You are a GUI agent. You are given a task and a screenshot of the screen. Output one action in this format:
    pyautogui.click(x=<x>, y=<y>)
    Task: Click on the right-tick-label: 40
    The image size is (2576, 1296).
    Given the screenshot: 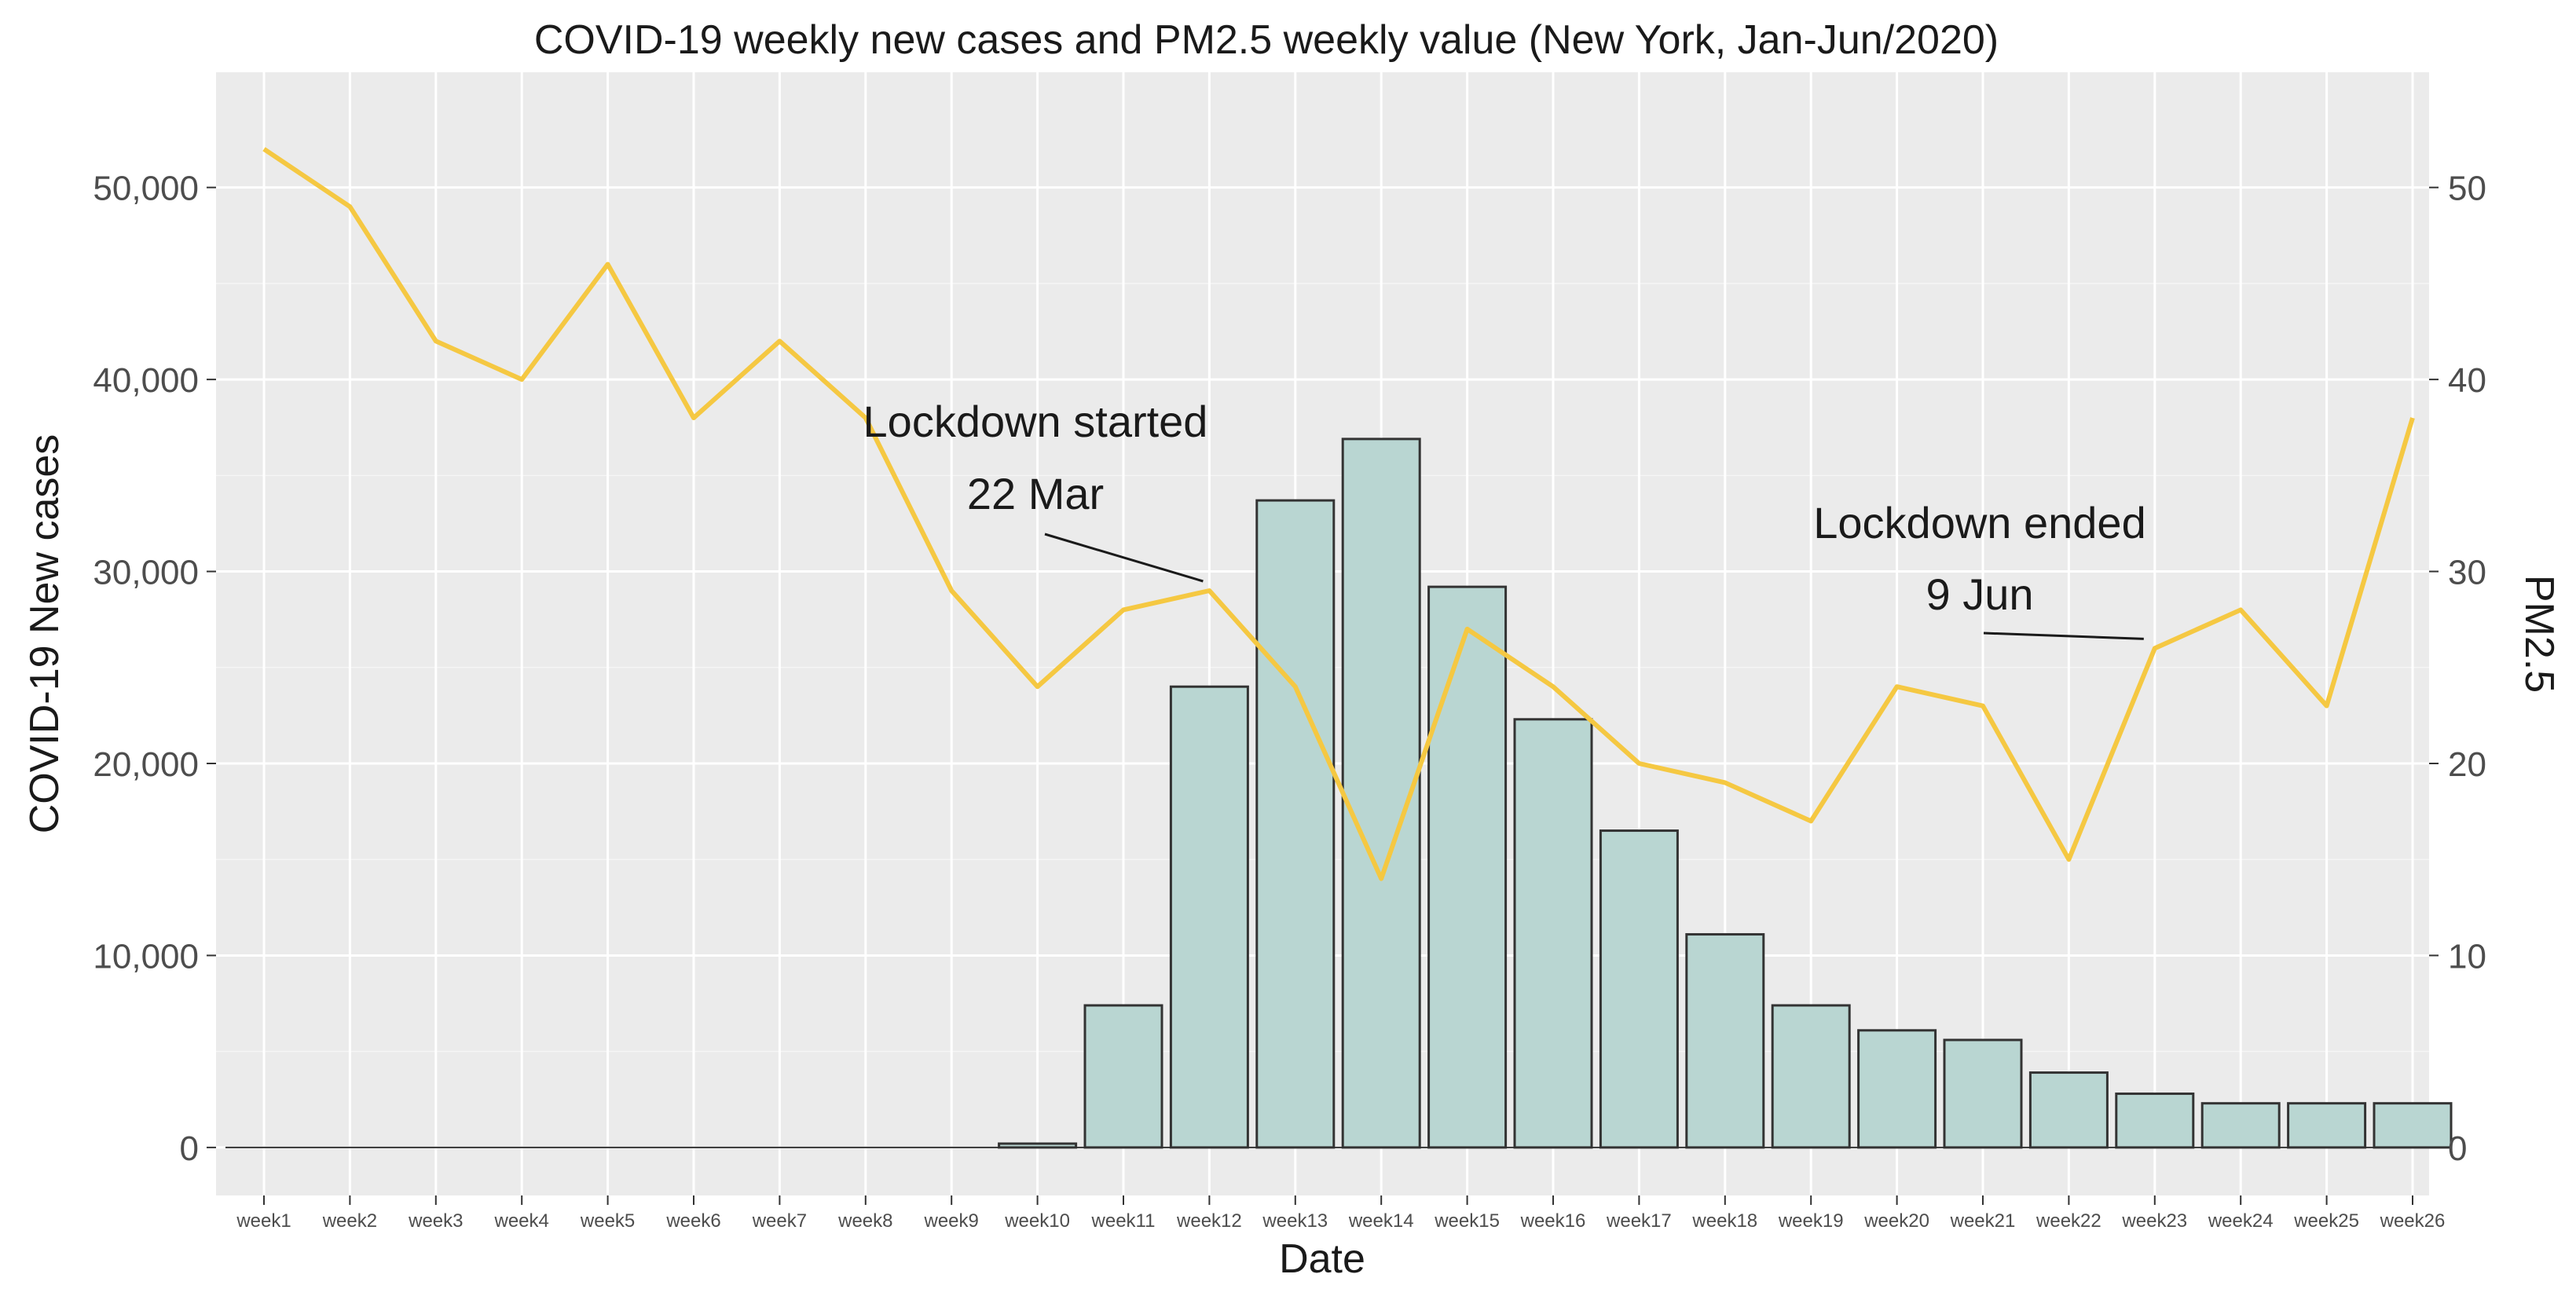 What is the action you would take?
    pyautogui.click(x=2467, y=380)
    